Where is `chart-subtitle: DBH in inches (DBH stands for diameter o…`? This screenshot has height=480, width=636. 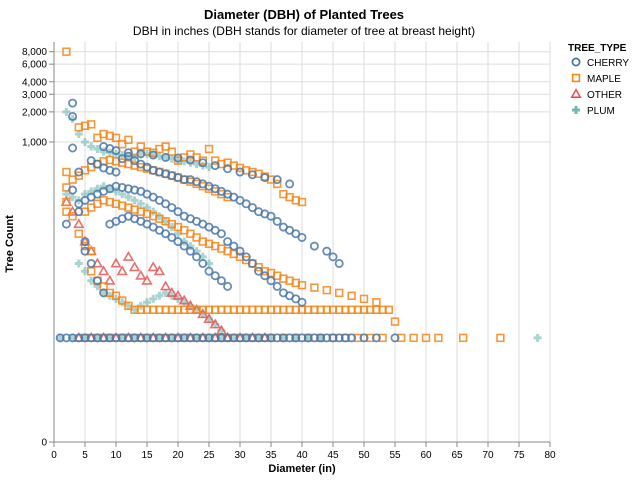
chart-subtitle: DBH in inches (DBH stands for diameter o… is located at coordinates (304, 31).